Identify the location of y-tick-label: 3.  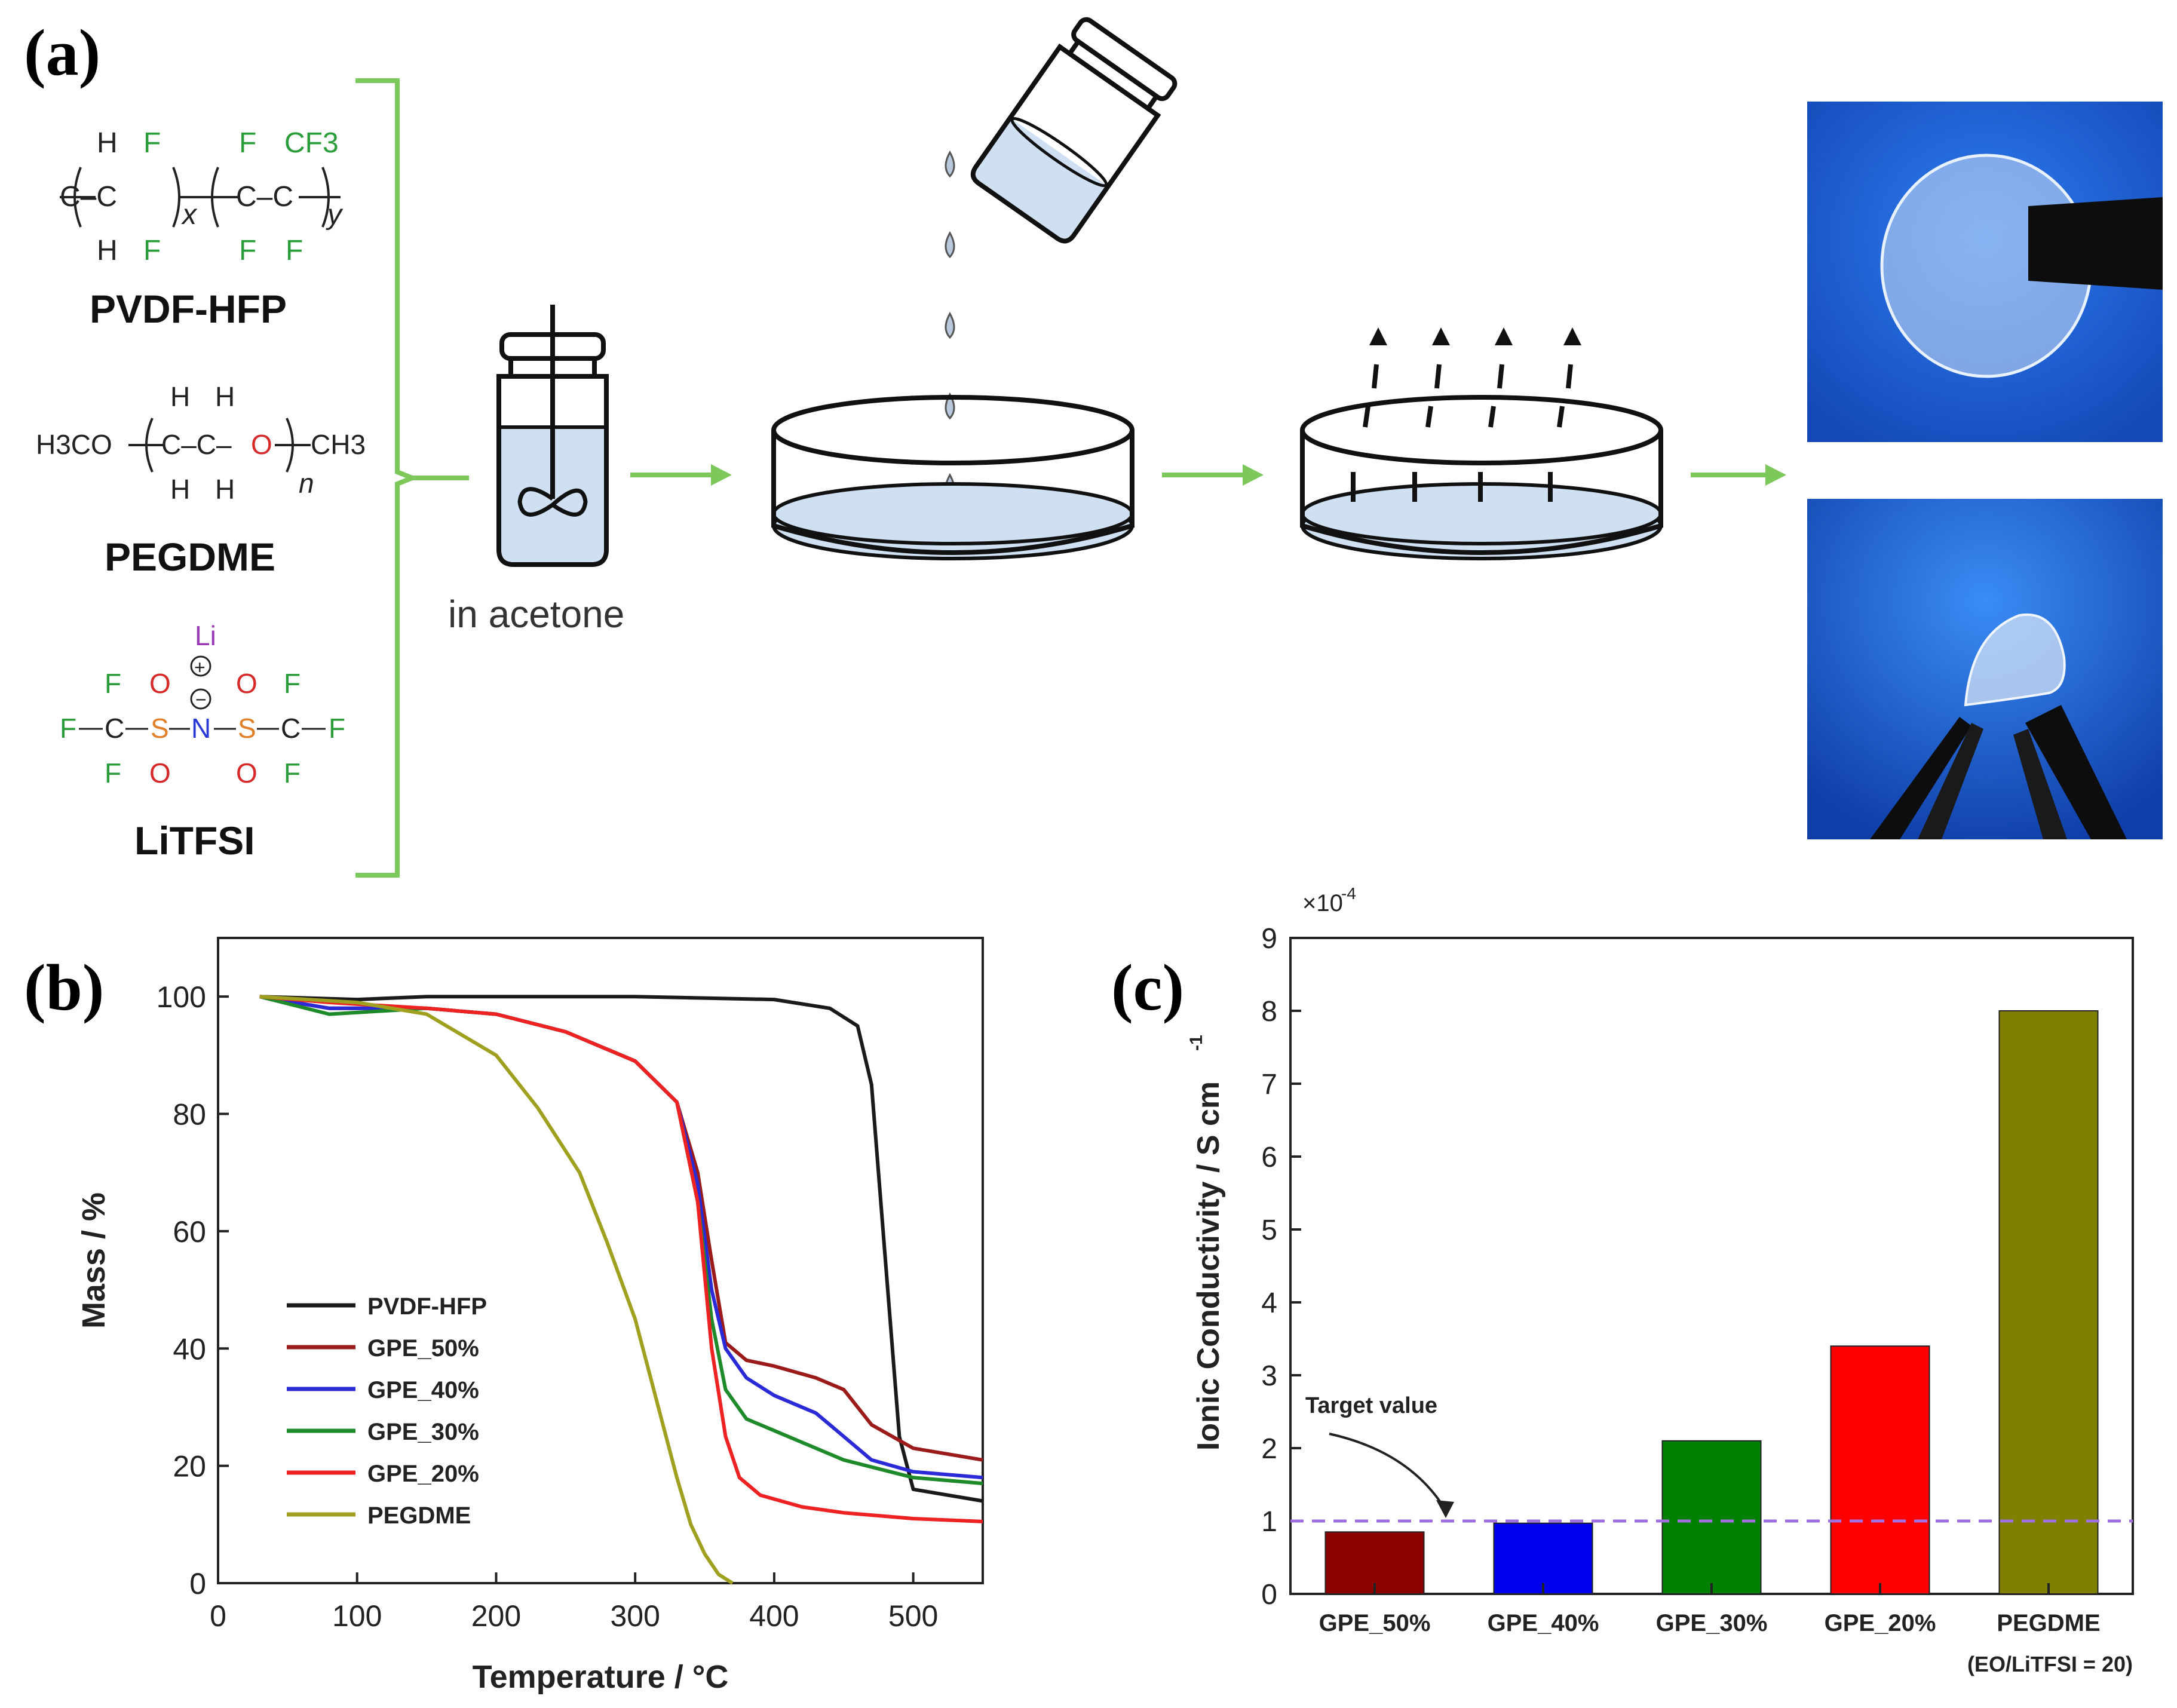
(1269, 1376).